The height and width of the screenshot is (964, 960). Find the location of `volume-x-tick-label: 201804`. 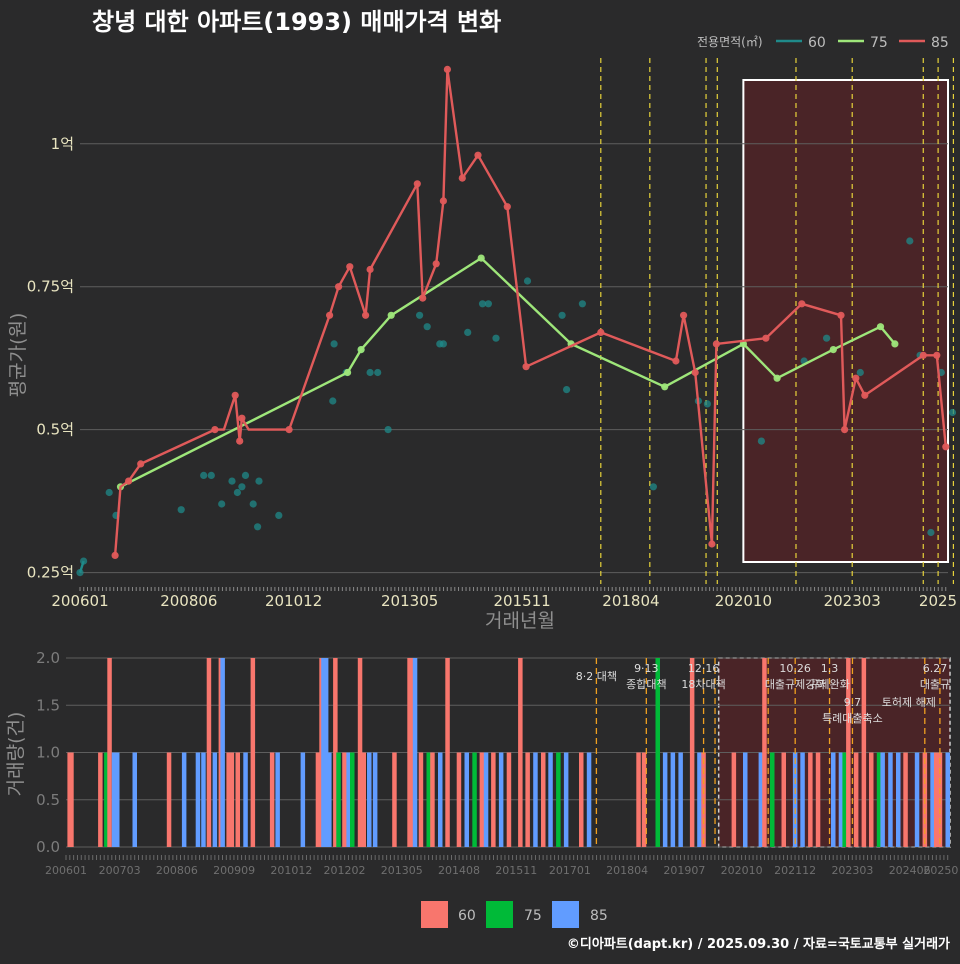

volume-x-tick-label: 201804 is located at coordinates (627, 870).